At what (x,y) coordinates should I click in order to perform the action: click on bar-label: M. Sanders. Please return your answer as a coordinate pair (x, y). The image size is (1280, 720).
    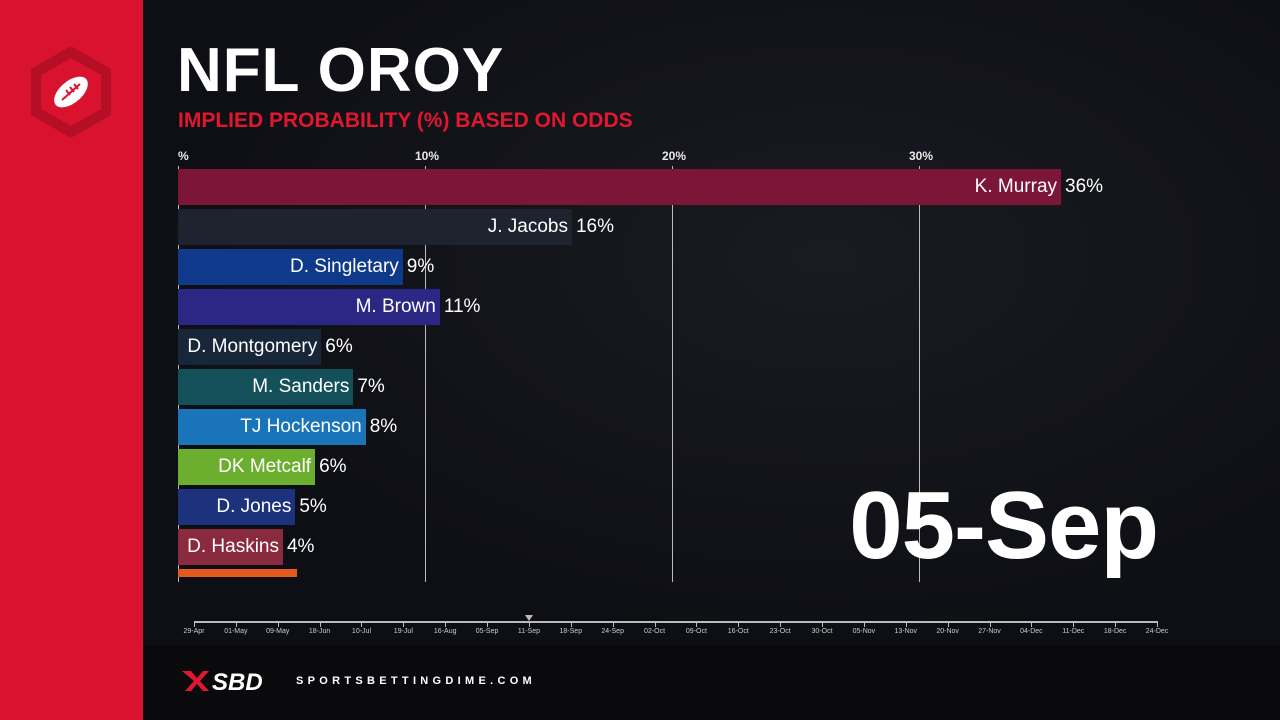
    Looking at the image, I should click on (301, 386).